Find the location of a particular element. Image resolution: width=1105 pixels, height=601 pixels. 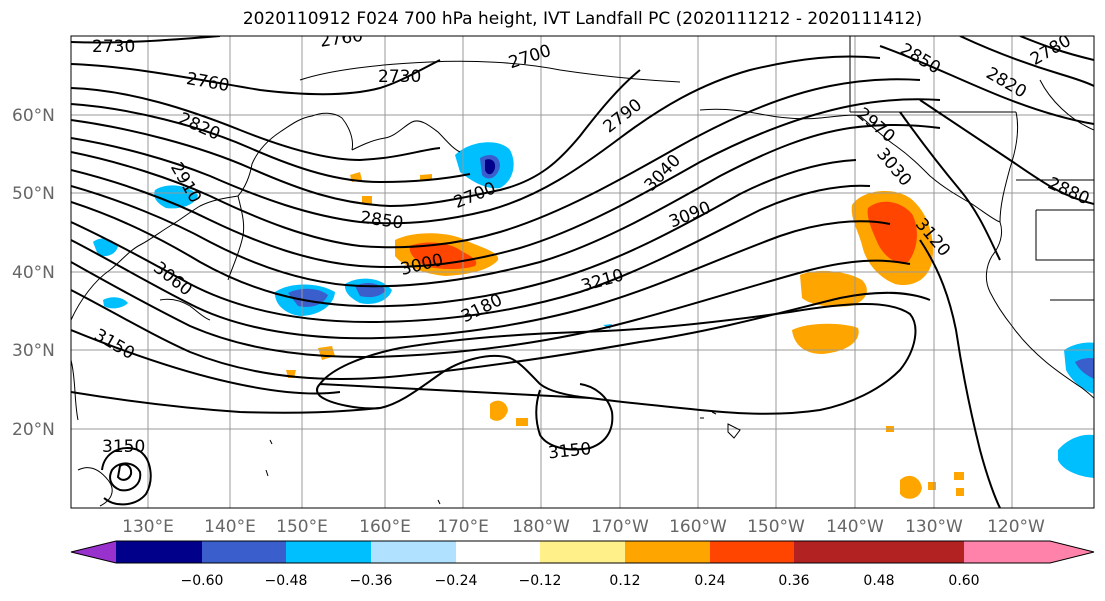

lon-label: 150°W is located at coordinates (776, 527).